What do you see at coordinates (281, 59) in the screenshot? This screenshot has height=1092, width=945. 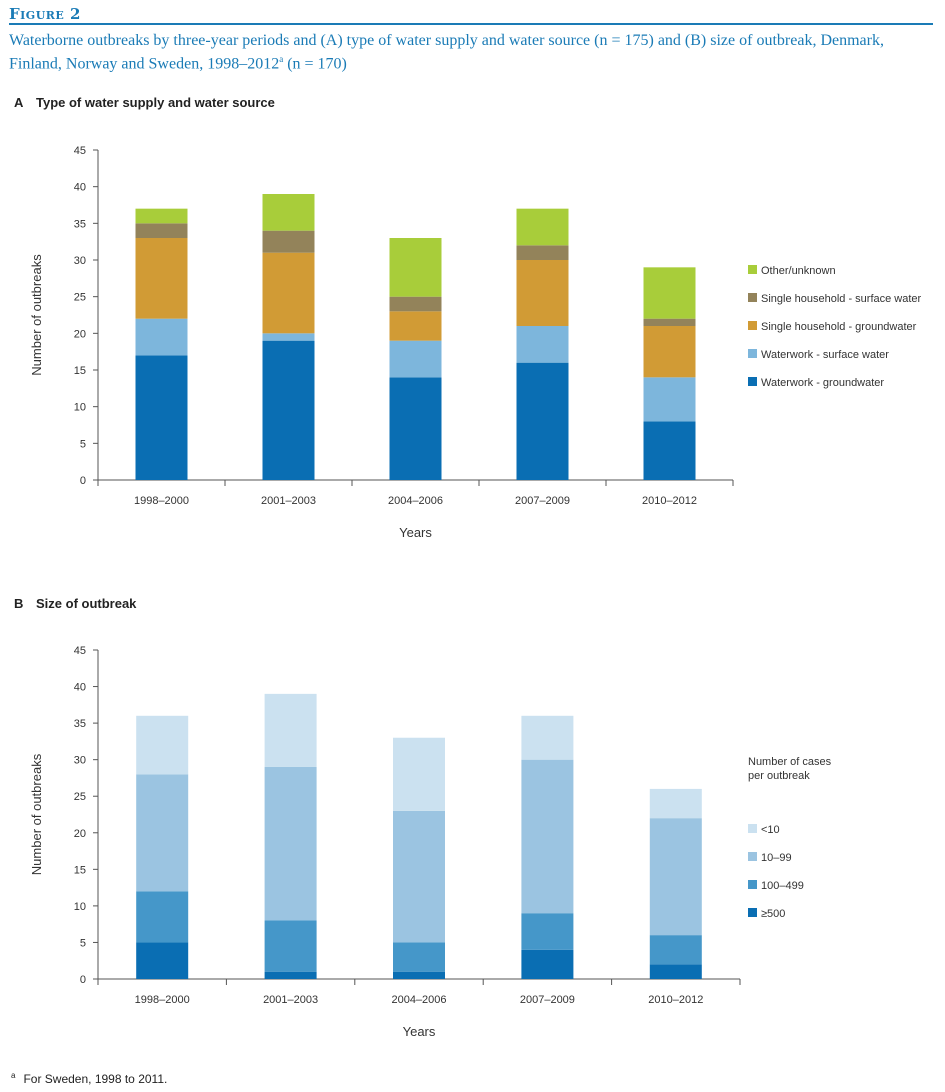 I see `caption-superscript: a` at bounding box center [281, 59].